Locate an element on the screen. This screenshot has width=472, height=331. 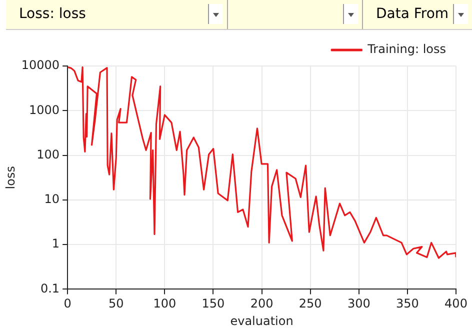
x-tick-label: 0 is located at coordinates (68, 303).